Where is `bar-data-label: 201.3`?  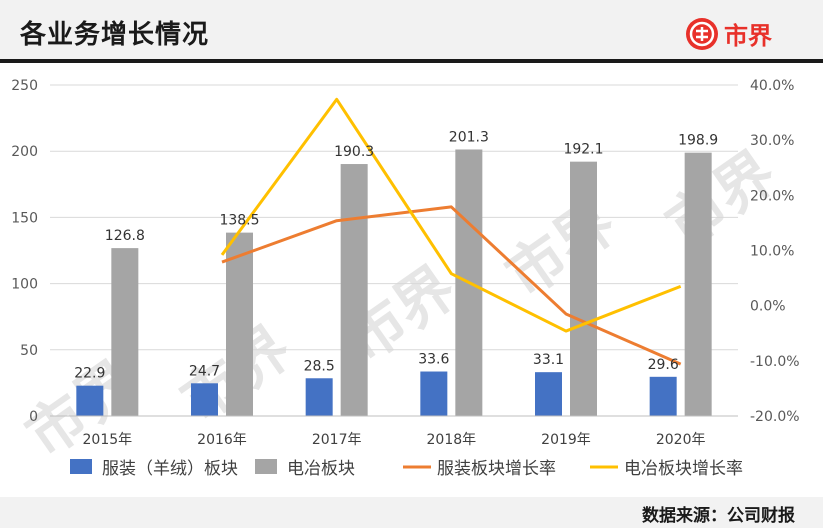 bar-data-label: 201.3 is located at coordinates (469, 137).